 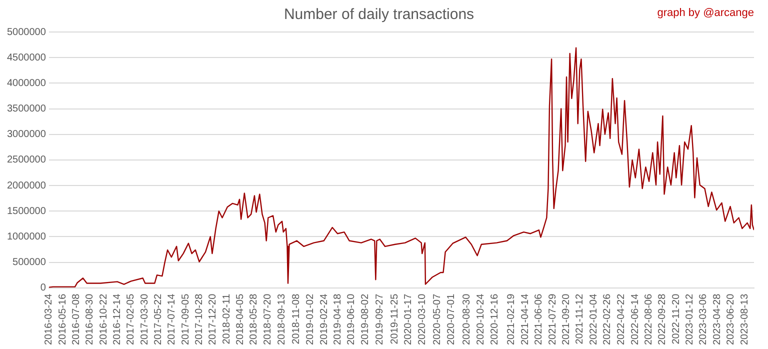 What do you see at coordinates (118, 319) in the screenshot?
I see `x-tick-label: 2016-12-14` at bounding box center [118, 319].